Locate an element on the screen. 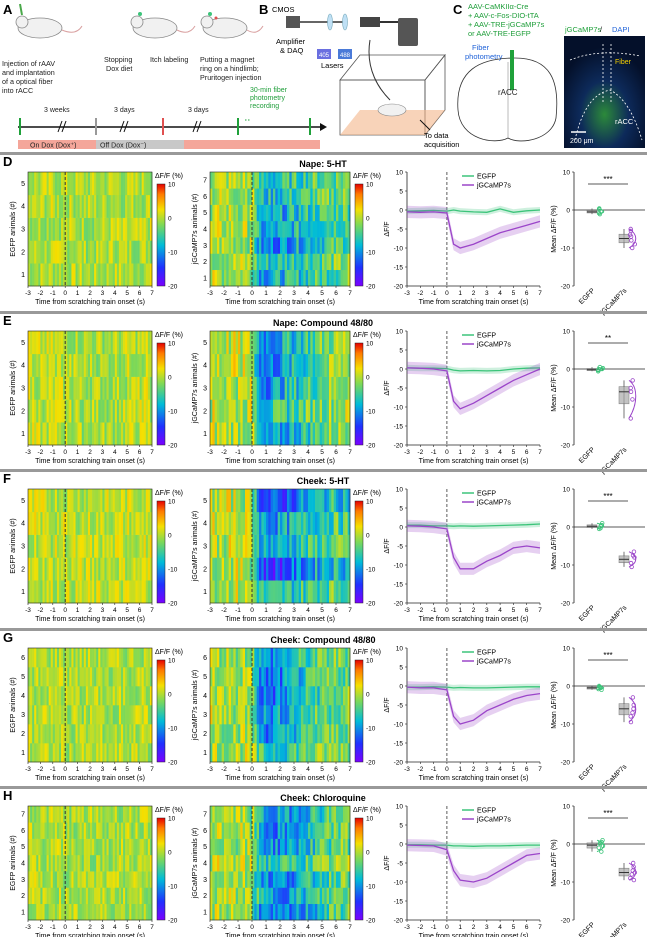 Image resolution: width=647 pixels, height=937 pixels. x-tick-label: 1 is located at coordinates (460, 293).